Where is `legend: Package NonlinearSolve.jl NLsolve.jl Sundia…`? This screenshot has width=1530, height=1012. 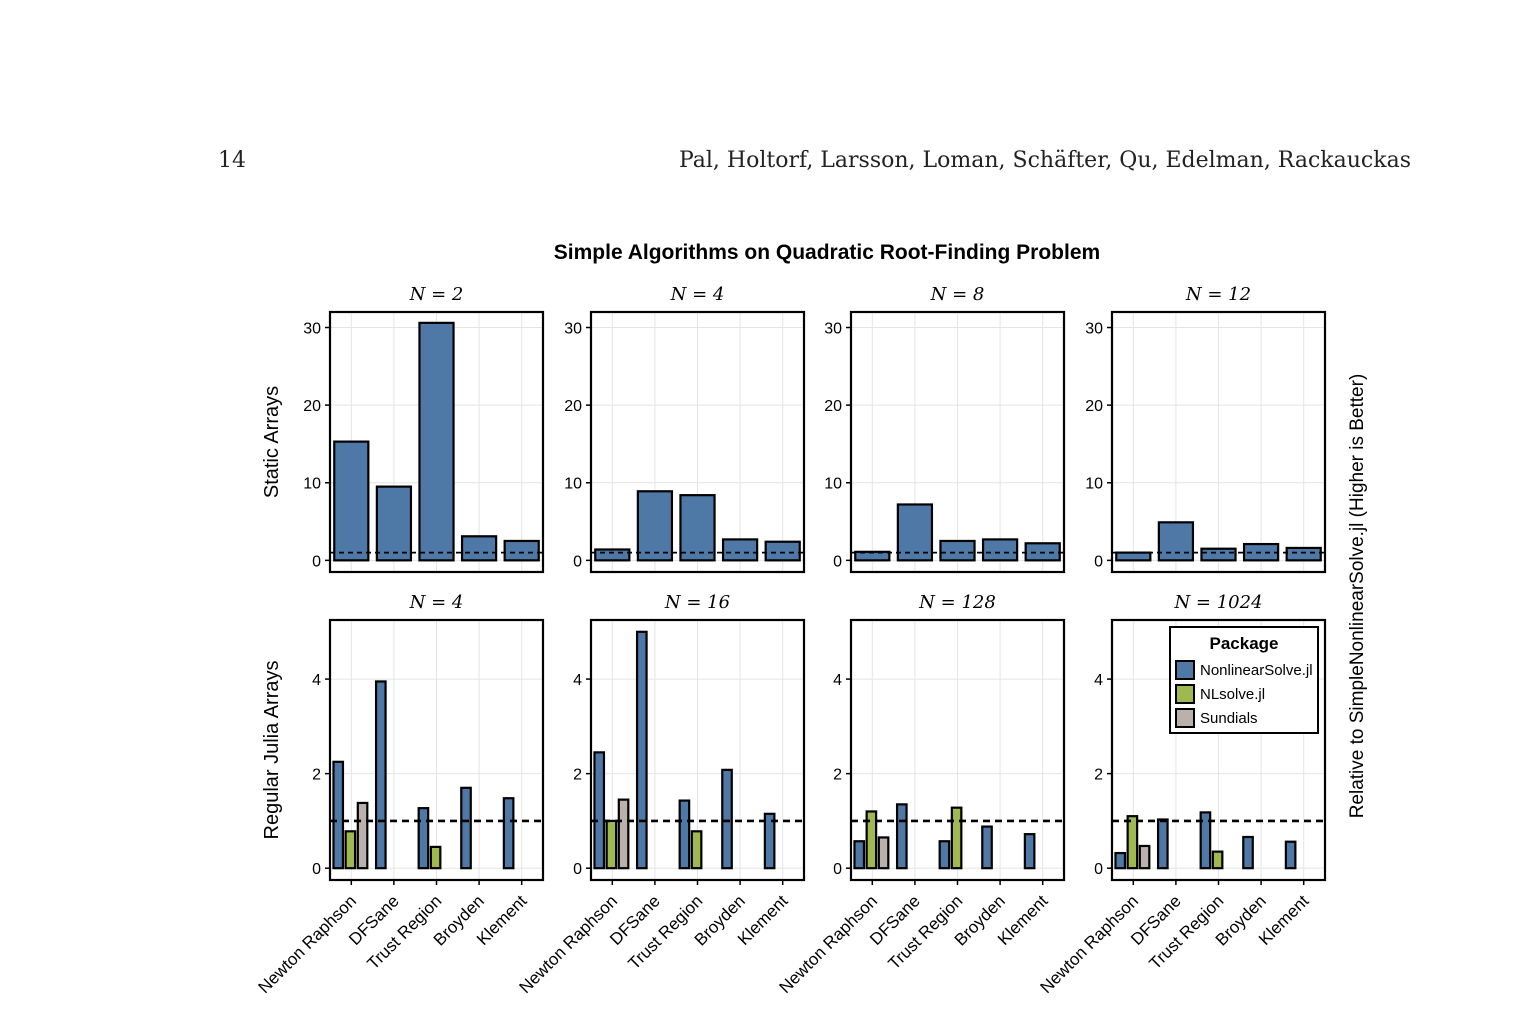 legend: Package NonlinearSolve.jl NLsolve.jl Sundia… is located at coordinates (1244, 680).